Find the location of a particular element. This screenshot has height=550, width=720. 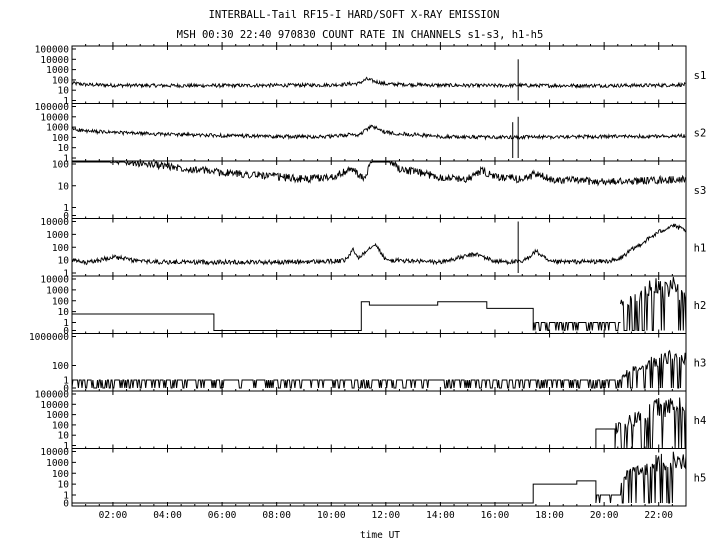

y-tick-label-h2: 0 is located at coordinates (66, 331).